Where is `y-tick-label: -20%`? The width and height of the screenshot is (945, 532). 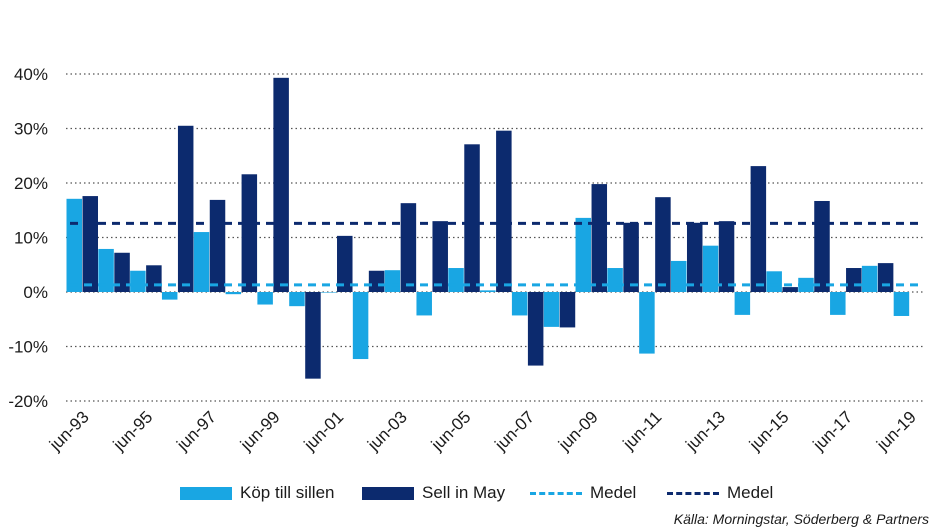 y-tick-label: -20% is located at coordinates (28, 401).